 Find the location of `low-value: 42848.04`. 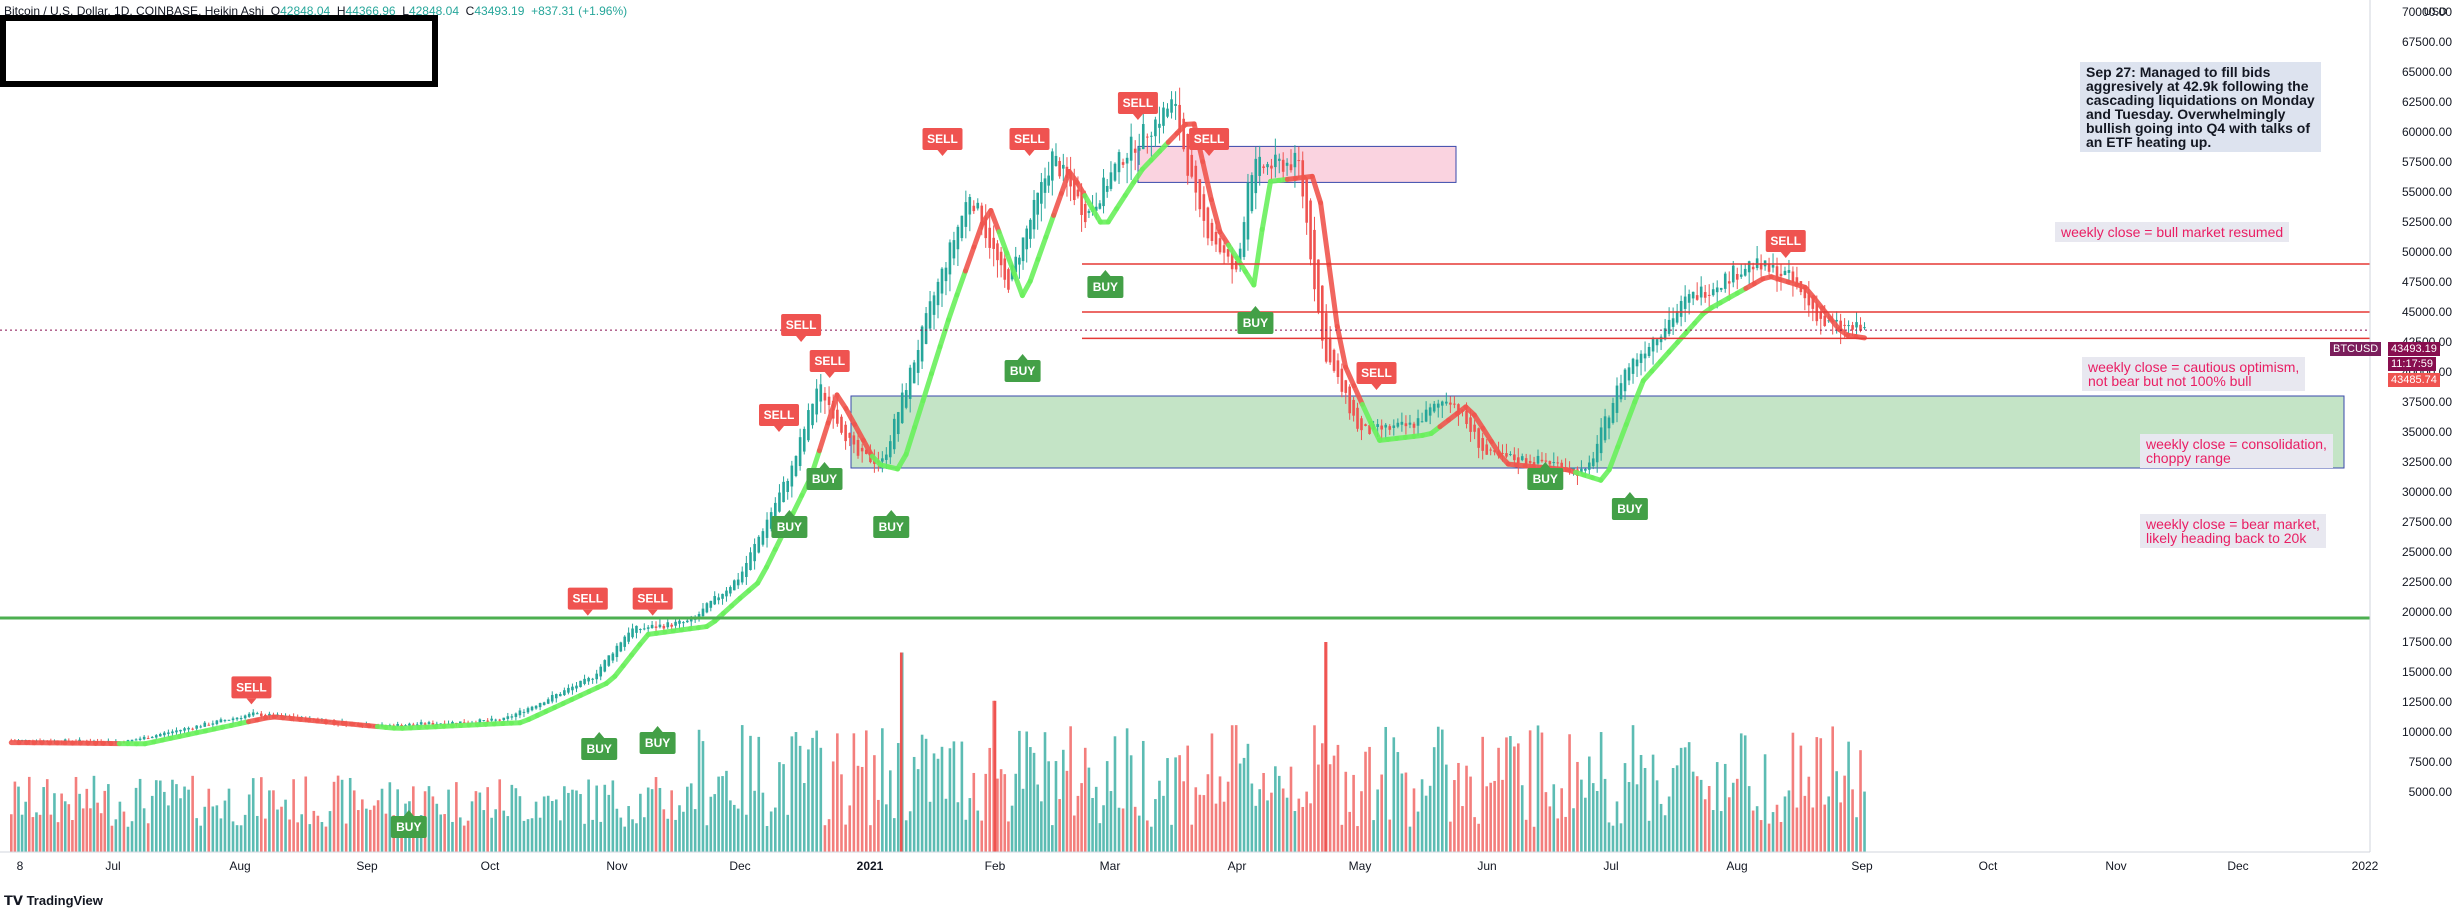

low-value: 42848.04 is located at coordinates (433, 11).